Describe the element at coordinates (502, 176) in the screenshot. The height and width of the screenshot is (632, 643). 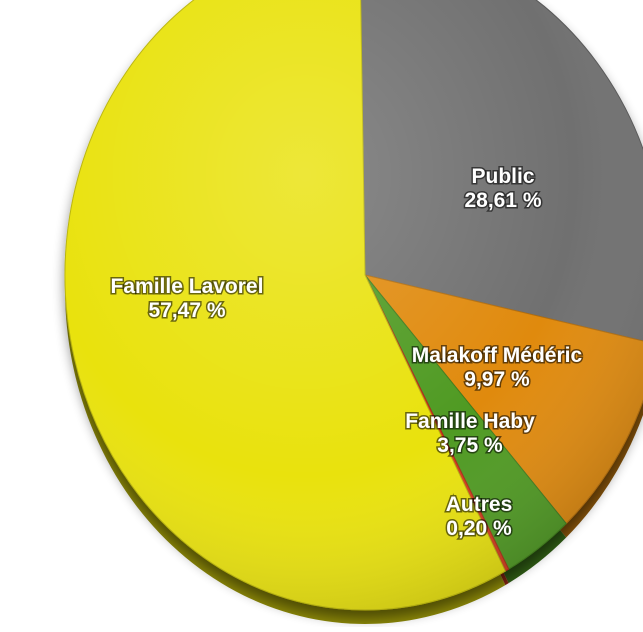
I see `slice-label-public: Public` at that location.